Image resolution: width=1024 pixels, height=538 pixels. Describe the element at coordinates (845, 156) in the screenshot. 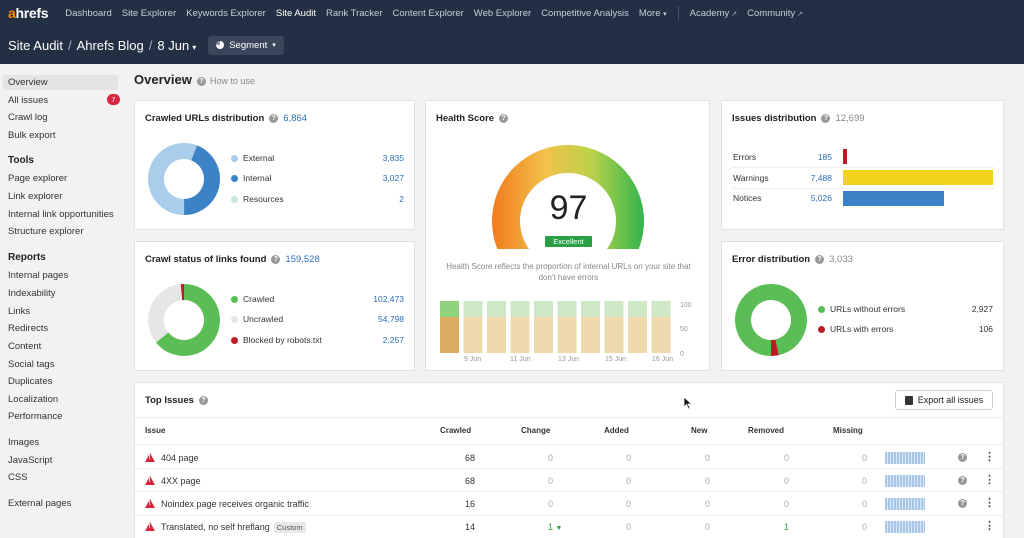

I see `errors-bar` at that location.